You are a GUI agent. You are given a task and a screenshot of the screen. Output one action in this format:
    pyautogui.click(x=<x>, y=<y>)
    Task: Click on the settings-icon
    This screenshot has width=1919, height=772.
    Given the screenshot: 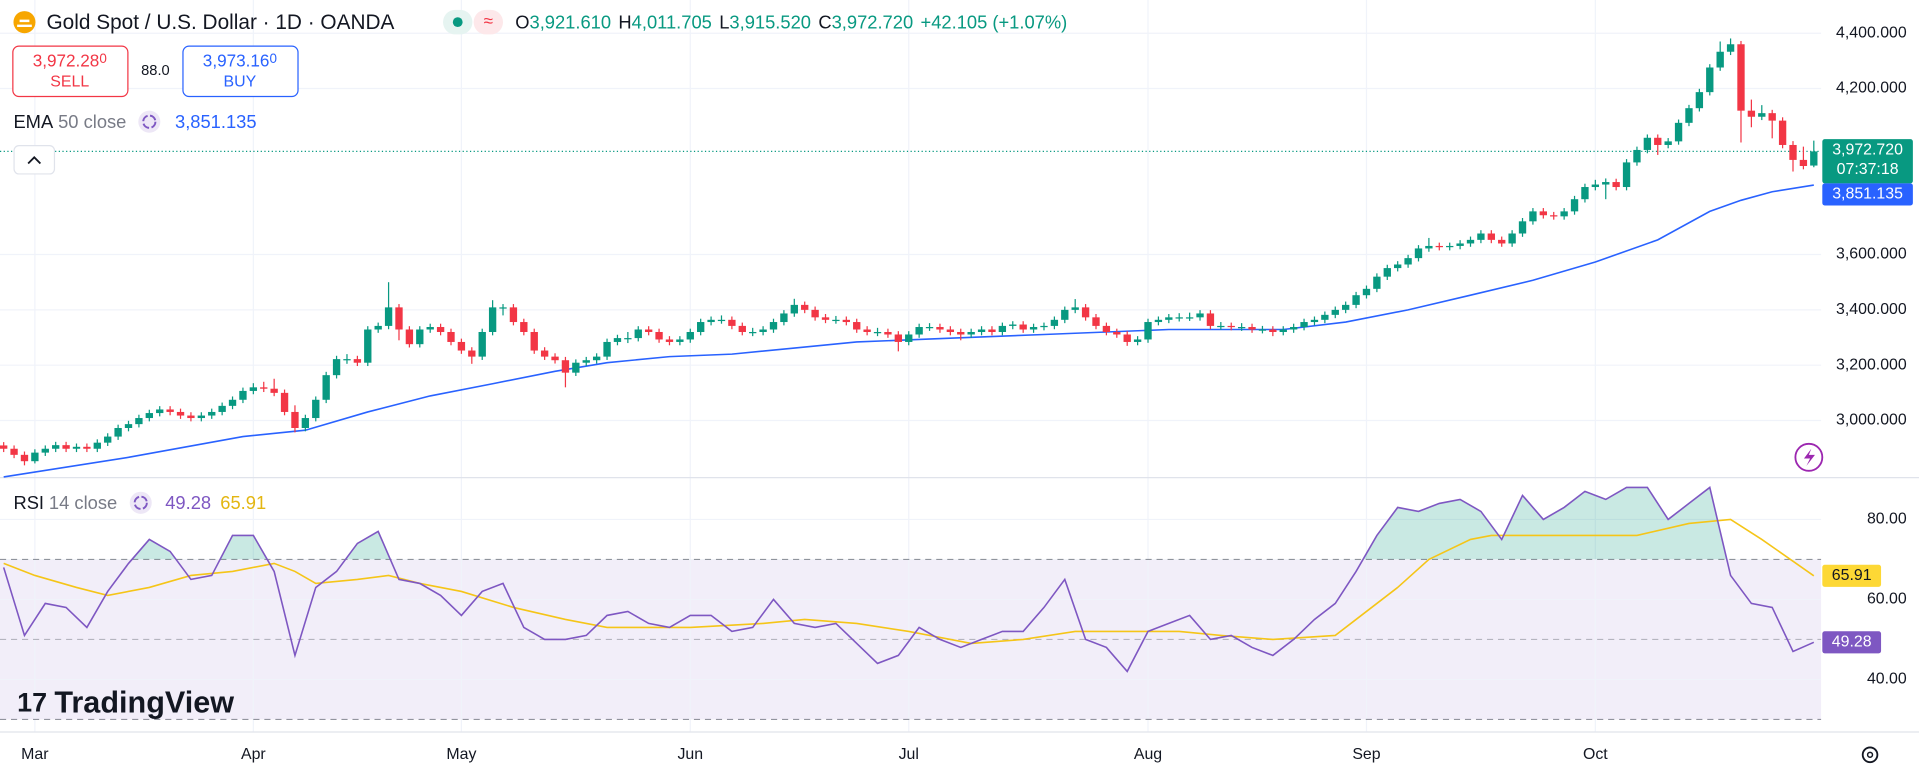 What is the action you would take?
    pyautogui.click(x=1870, y=755)
    